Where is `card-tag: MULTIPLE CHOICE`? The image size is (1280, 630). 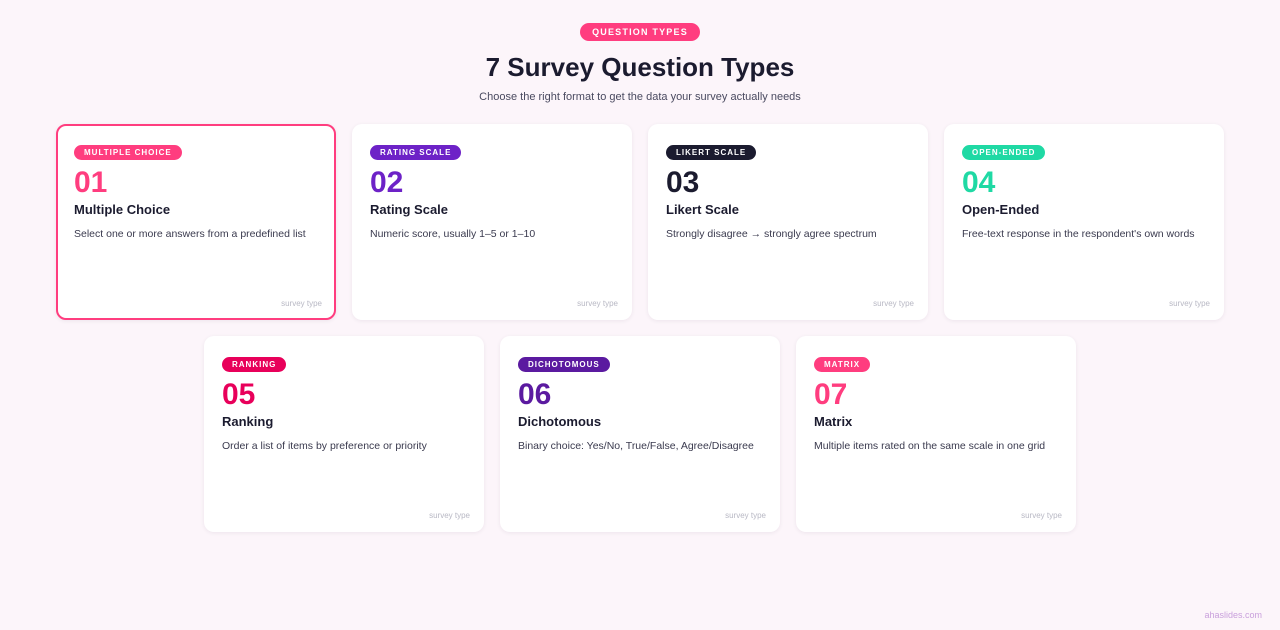
card-tag: MULTIPLE CHOICE is located at coordinates (128, 152).